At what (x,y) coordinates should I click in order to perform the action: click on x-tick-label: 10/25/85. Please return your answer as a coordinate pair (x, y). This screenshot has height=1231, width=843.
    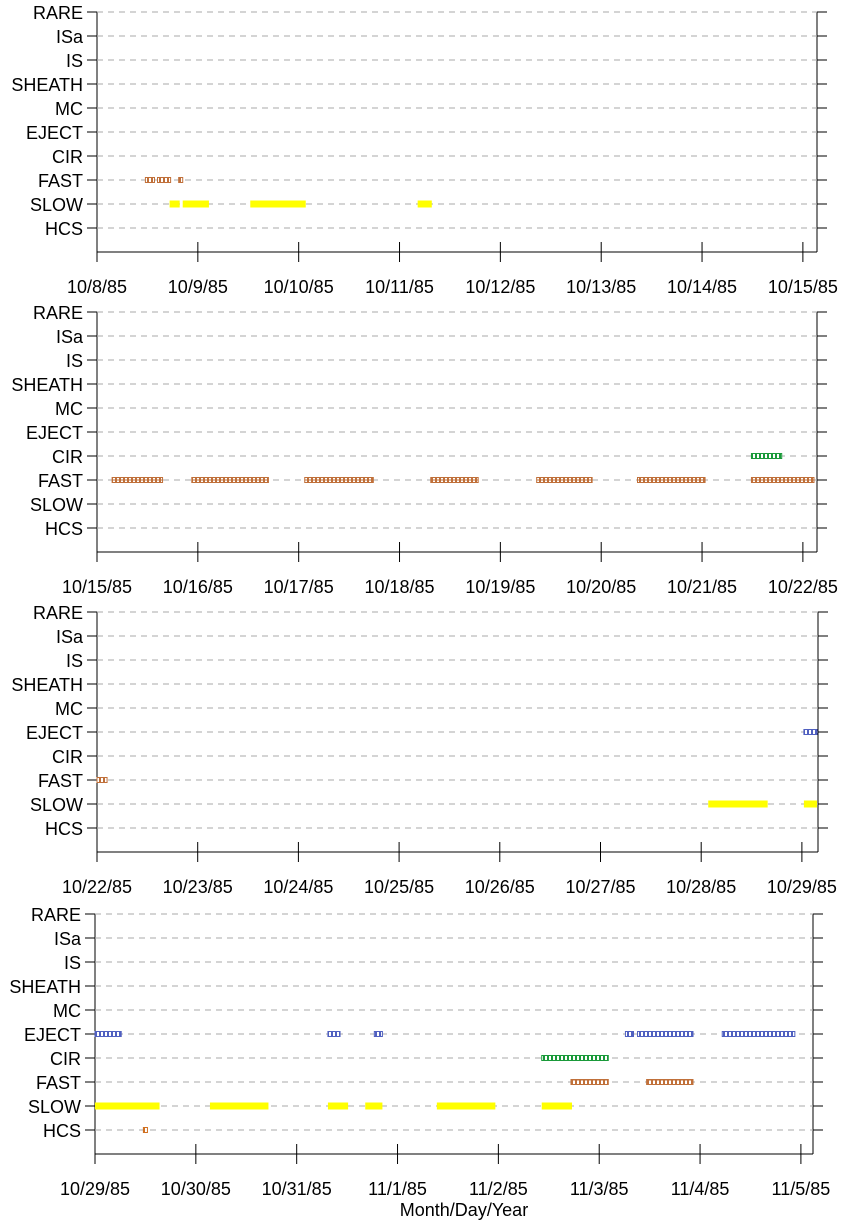
    Looking at the image, I should click on (399, 887).